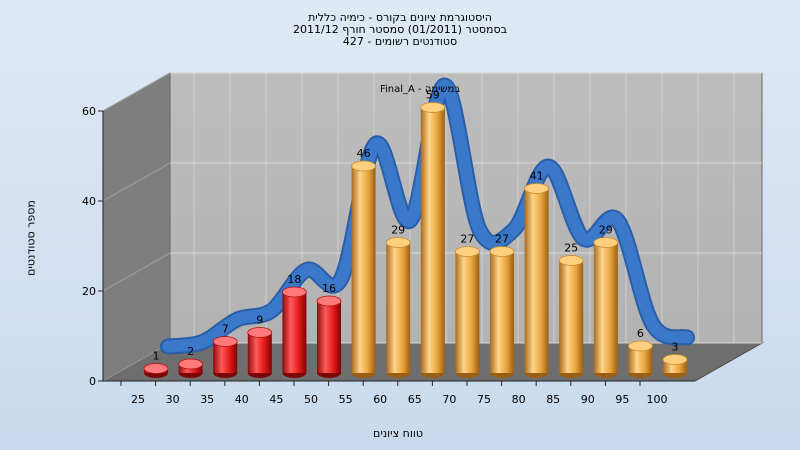 Image resolution: width=800 pixels, height=450 pixels. I want to click on bar-value-label: 25, so click(571, 248).